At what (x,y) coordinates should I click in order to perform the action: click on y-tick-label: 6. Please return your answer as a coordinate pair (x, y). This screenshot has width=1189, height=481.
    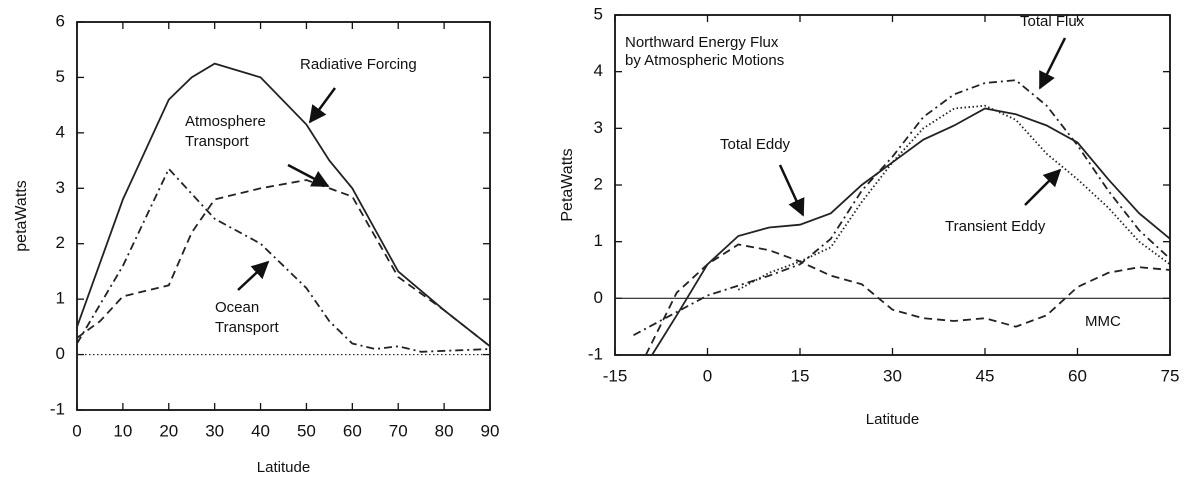
    Looking at the image, I should click on (60, 20).